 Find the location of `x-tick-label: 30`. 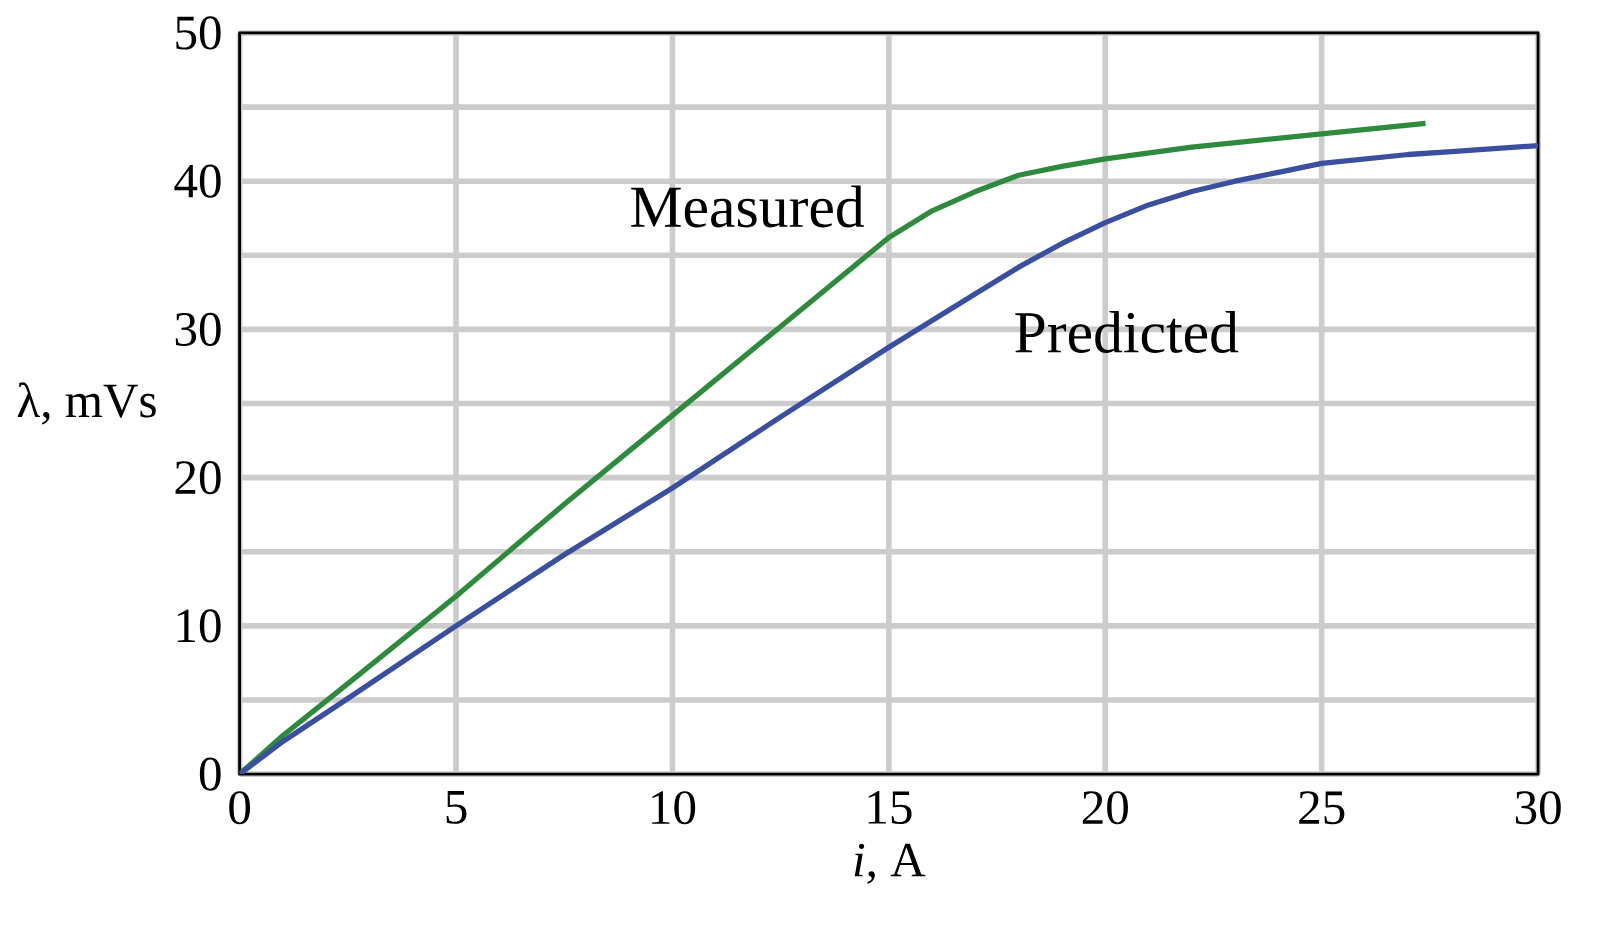

x-tick-label: 30 is located at coordinates (1538, 808).